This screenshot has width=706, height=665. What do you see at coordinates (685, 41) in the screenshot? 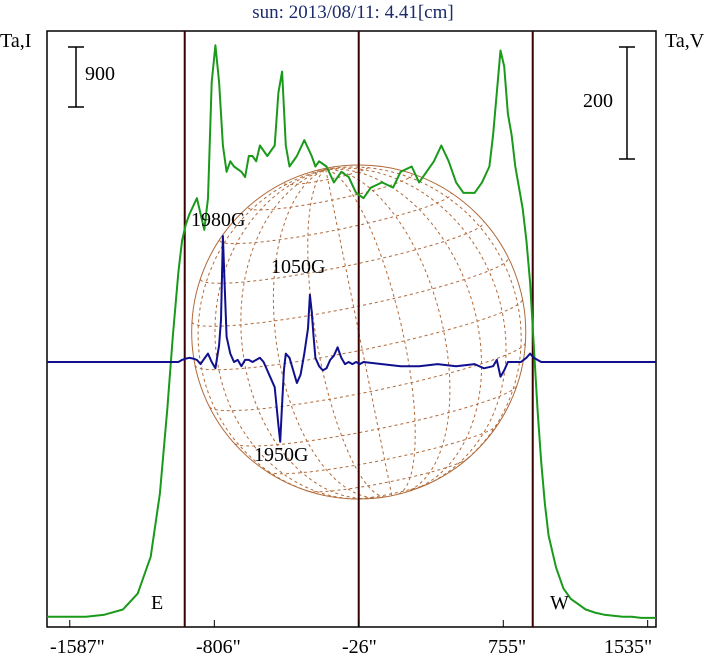
I see `right-axis-label: Ta,V` at bounding box center [685, 41].